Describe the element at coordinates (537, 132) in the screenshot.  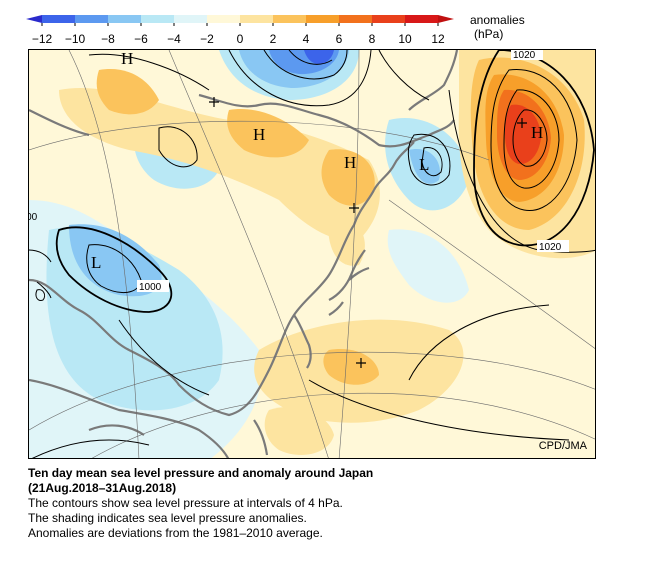
I see `high-marker-4: H` at that location.